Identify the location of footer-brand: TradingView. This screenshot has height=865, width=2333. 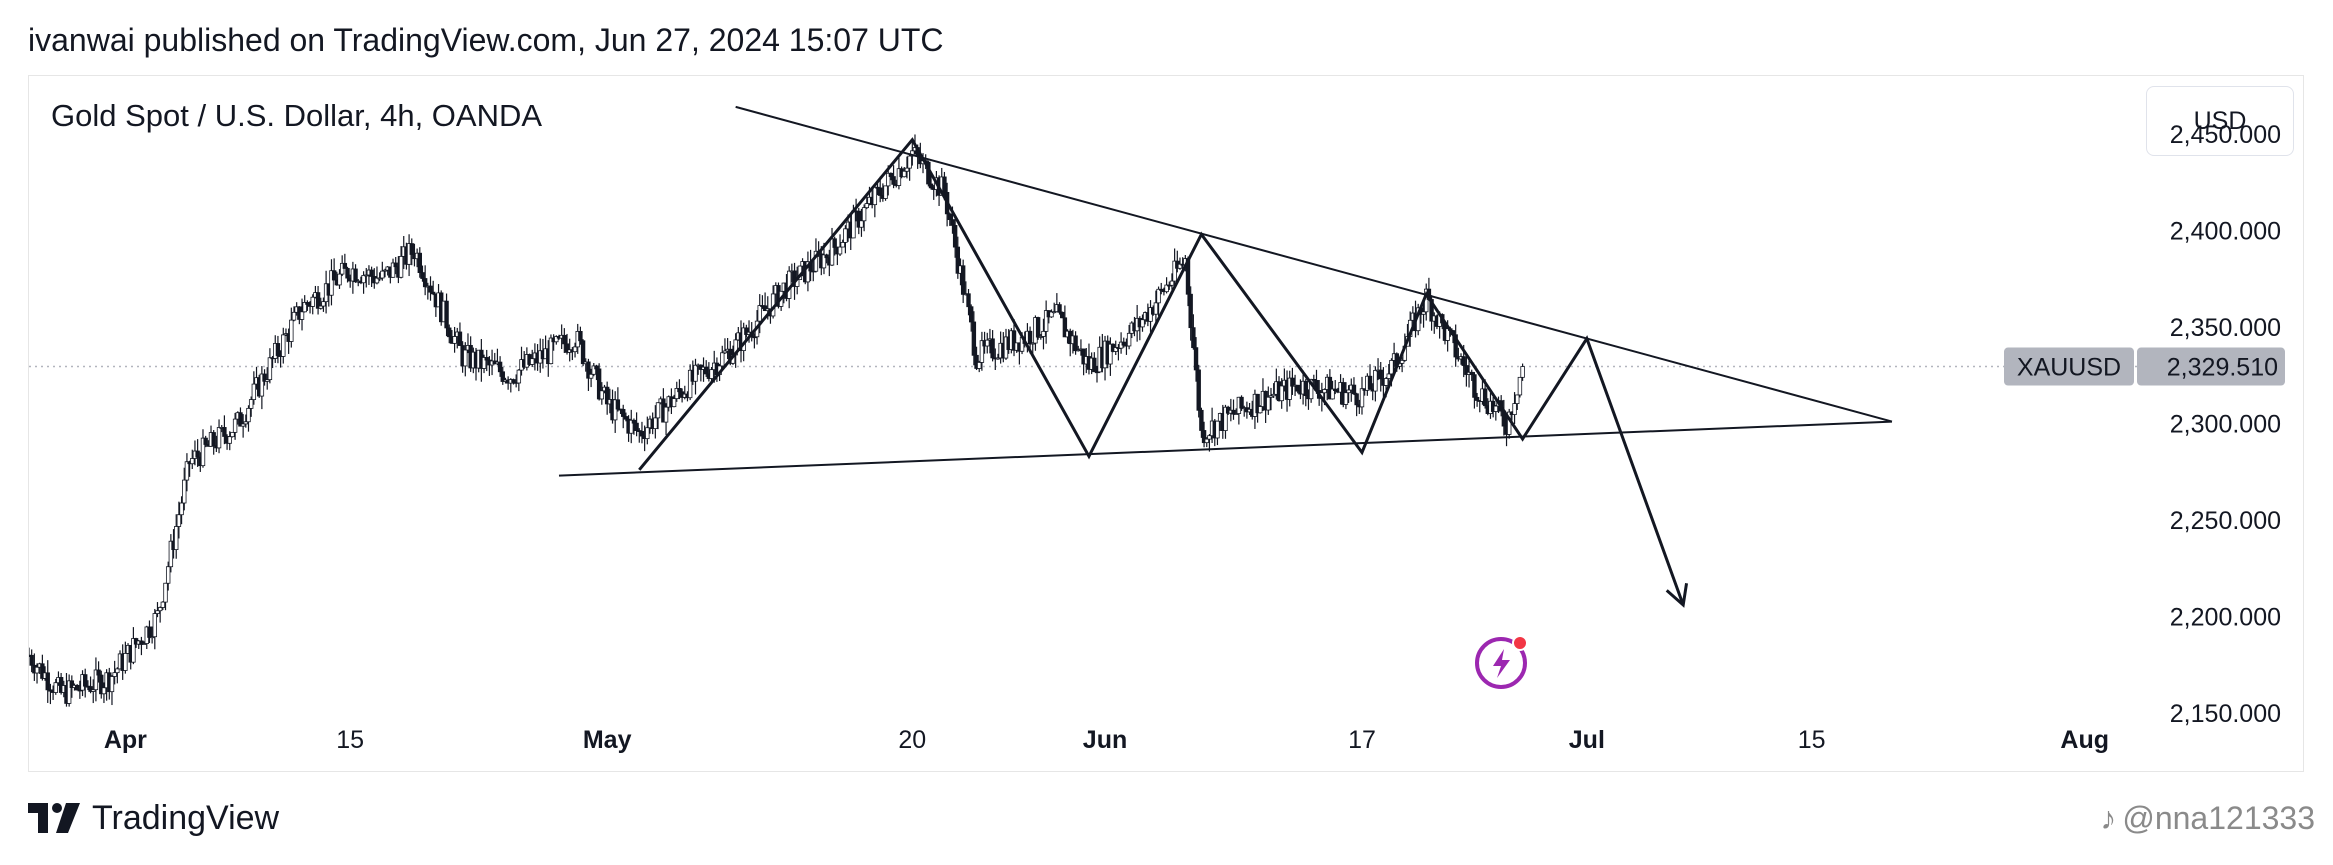
(153, 818).